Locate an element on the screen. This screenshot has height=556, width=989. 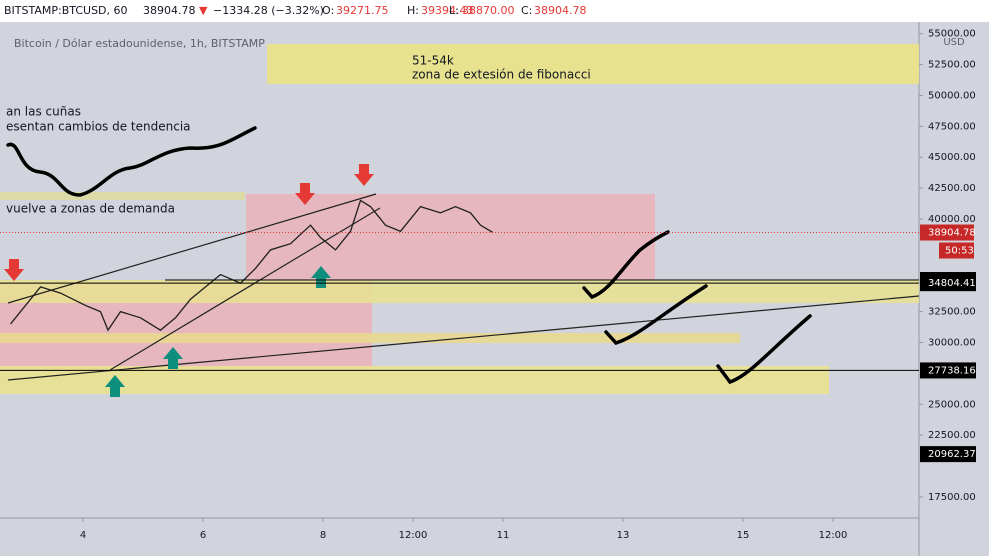
y-tick-label: 25000.00 is located at coordinates (952, 404).